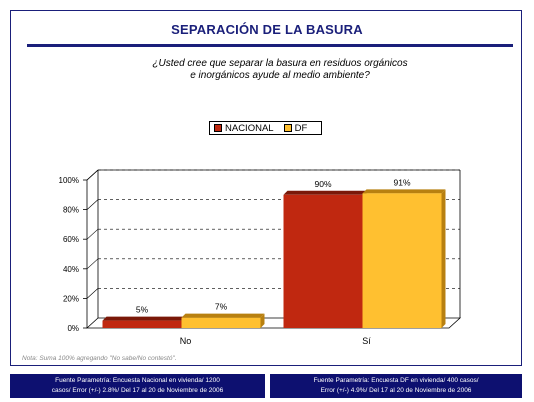 The width and height of the screenshot is (534, 402). What do you see at coordinates (322, 184) in the screenshot?
I see `data-label: 90%` at bounding box center [322, 184].